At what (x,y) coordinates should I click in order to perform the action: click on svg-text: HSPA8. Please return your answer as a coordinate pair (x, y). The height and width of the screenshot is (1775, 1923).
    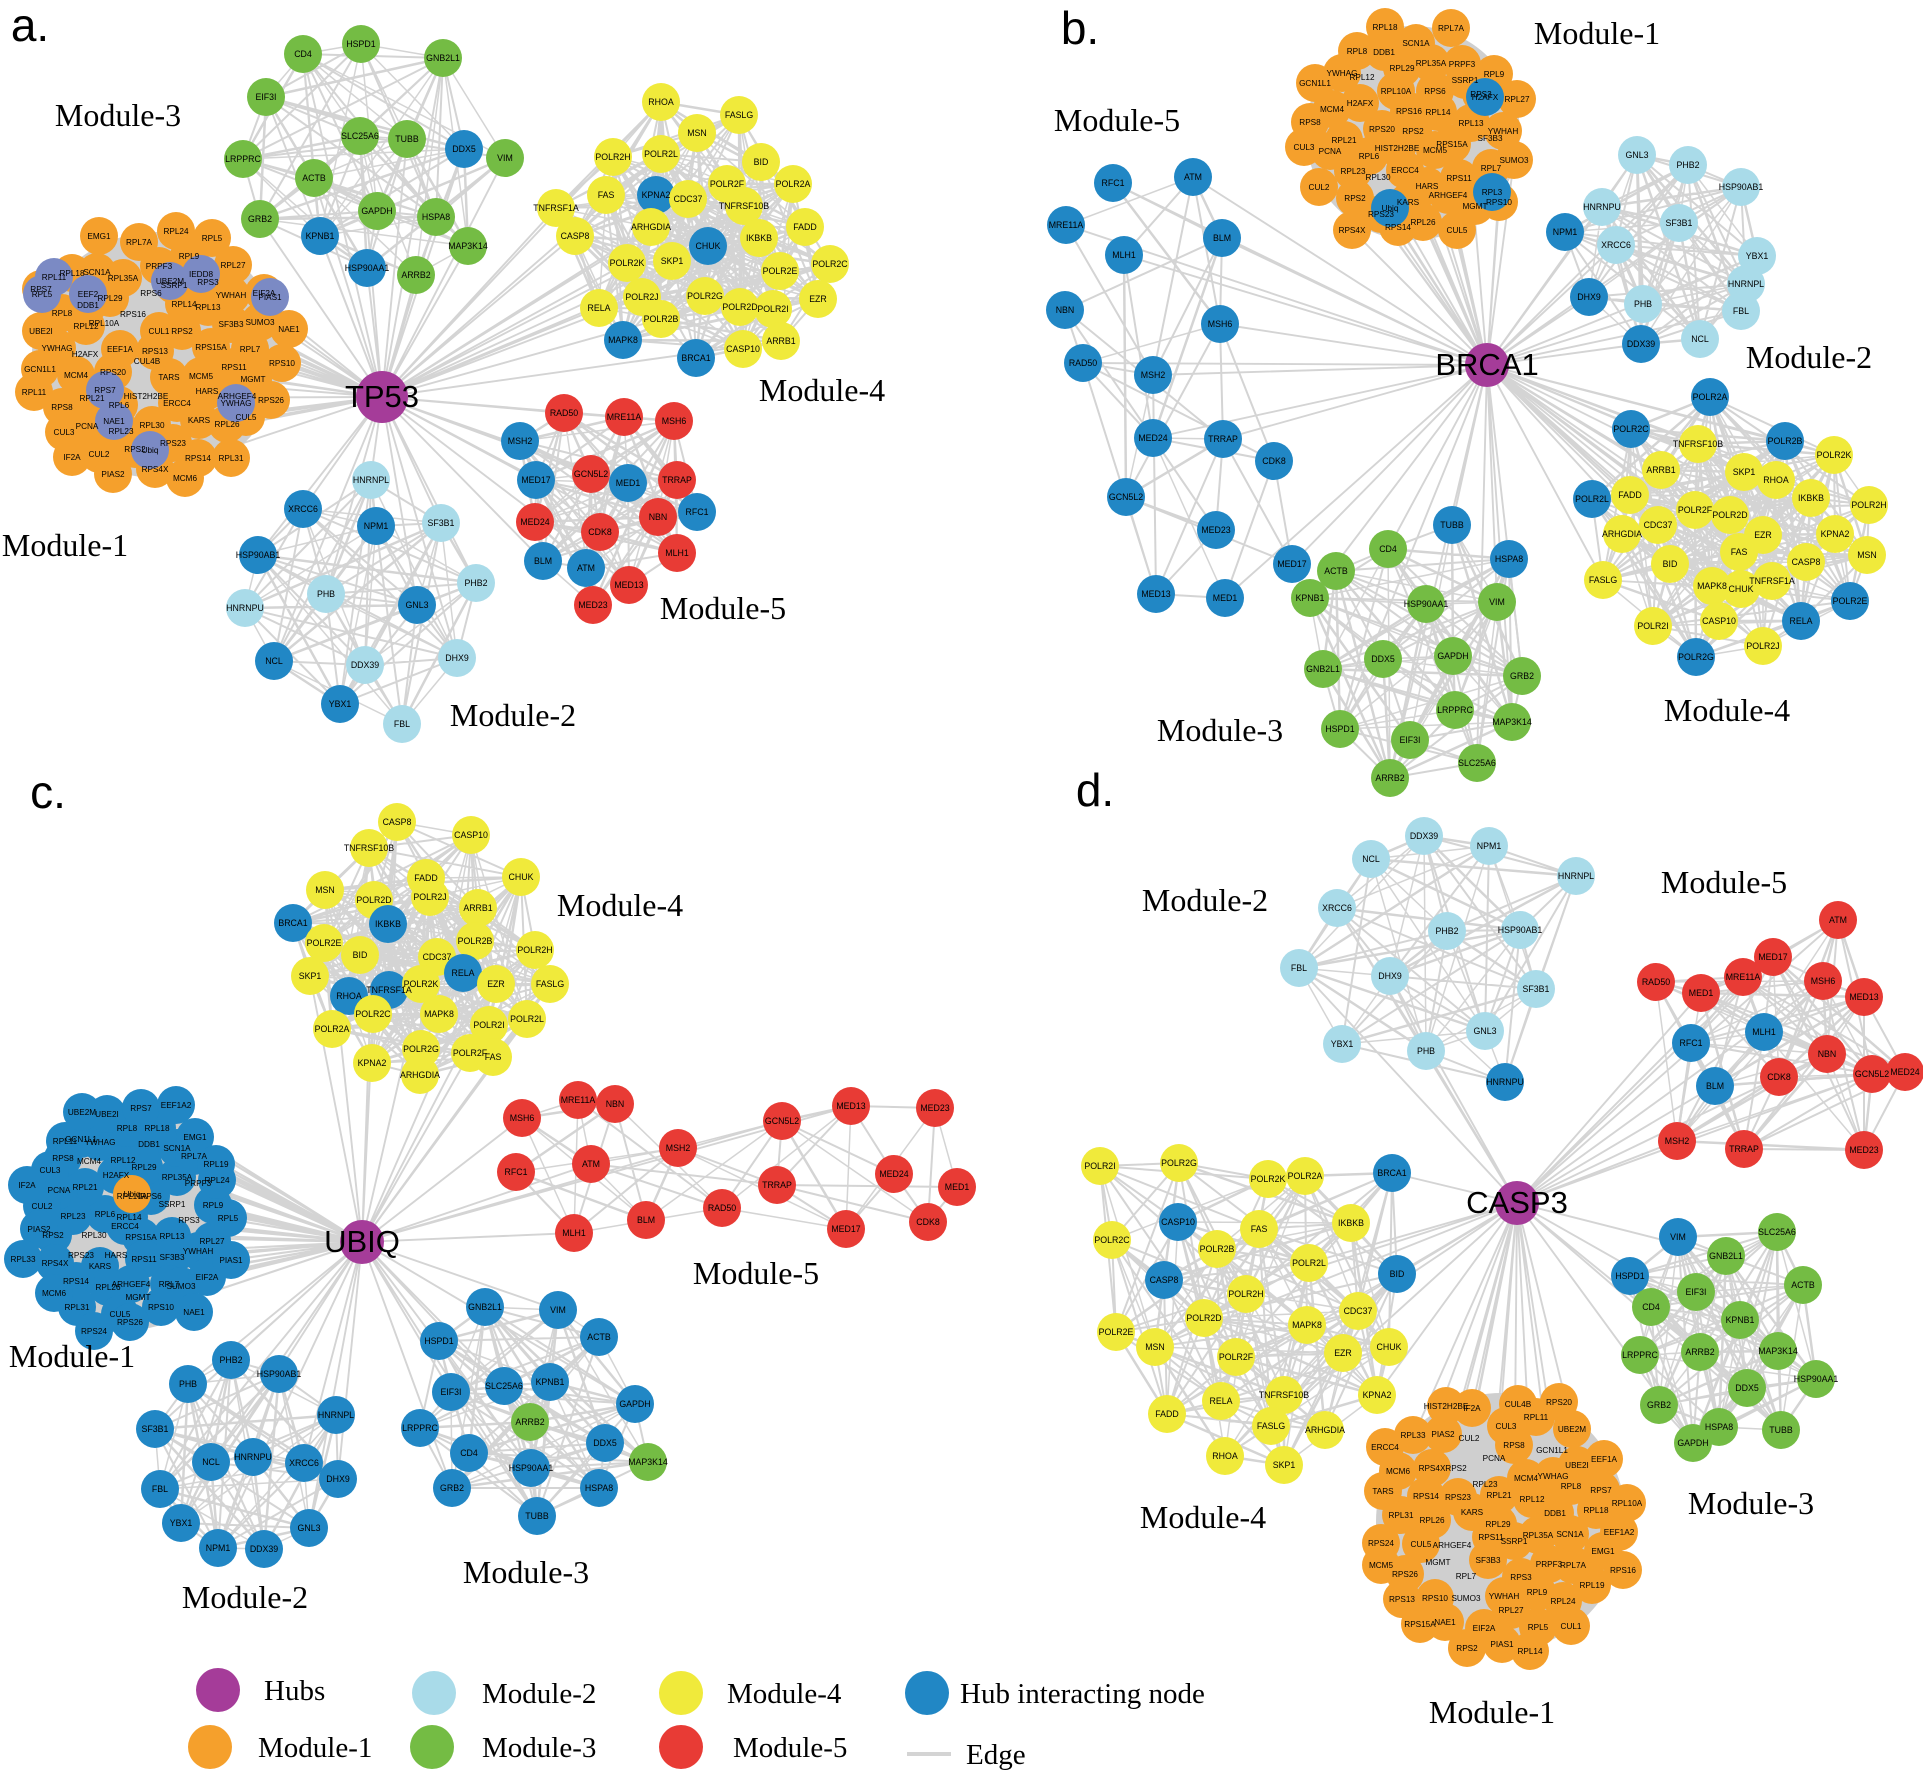
    Looking at the image, I should click on (1509, 559).